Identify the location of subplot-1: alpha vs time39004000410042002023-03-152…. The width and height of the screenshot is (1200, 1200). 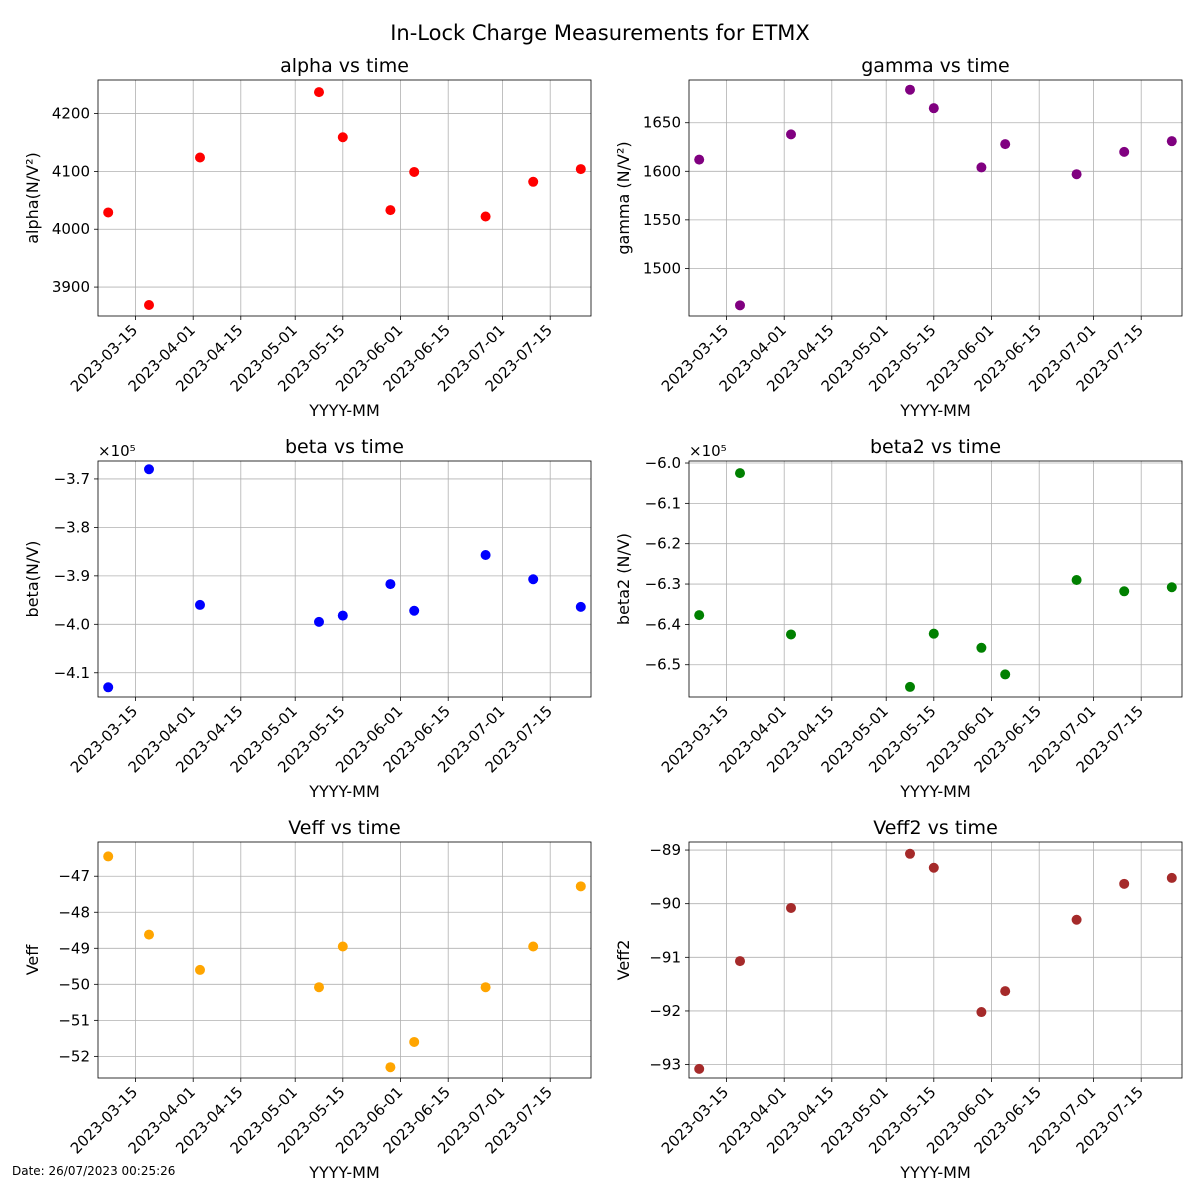
(307, 237).